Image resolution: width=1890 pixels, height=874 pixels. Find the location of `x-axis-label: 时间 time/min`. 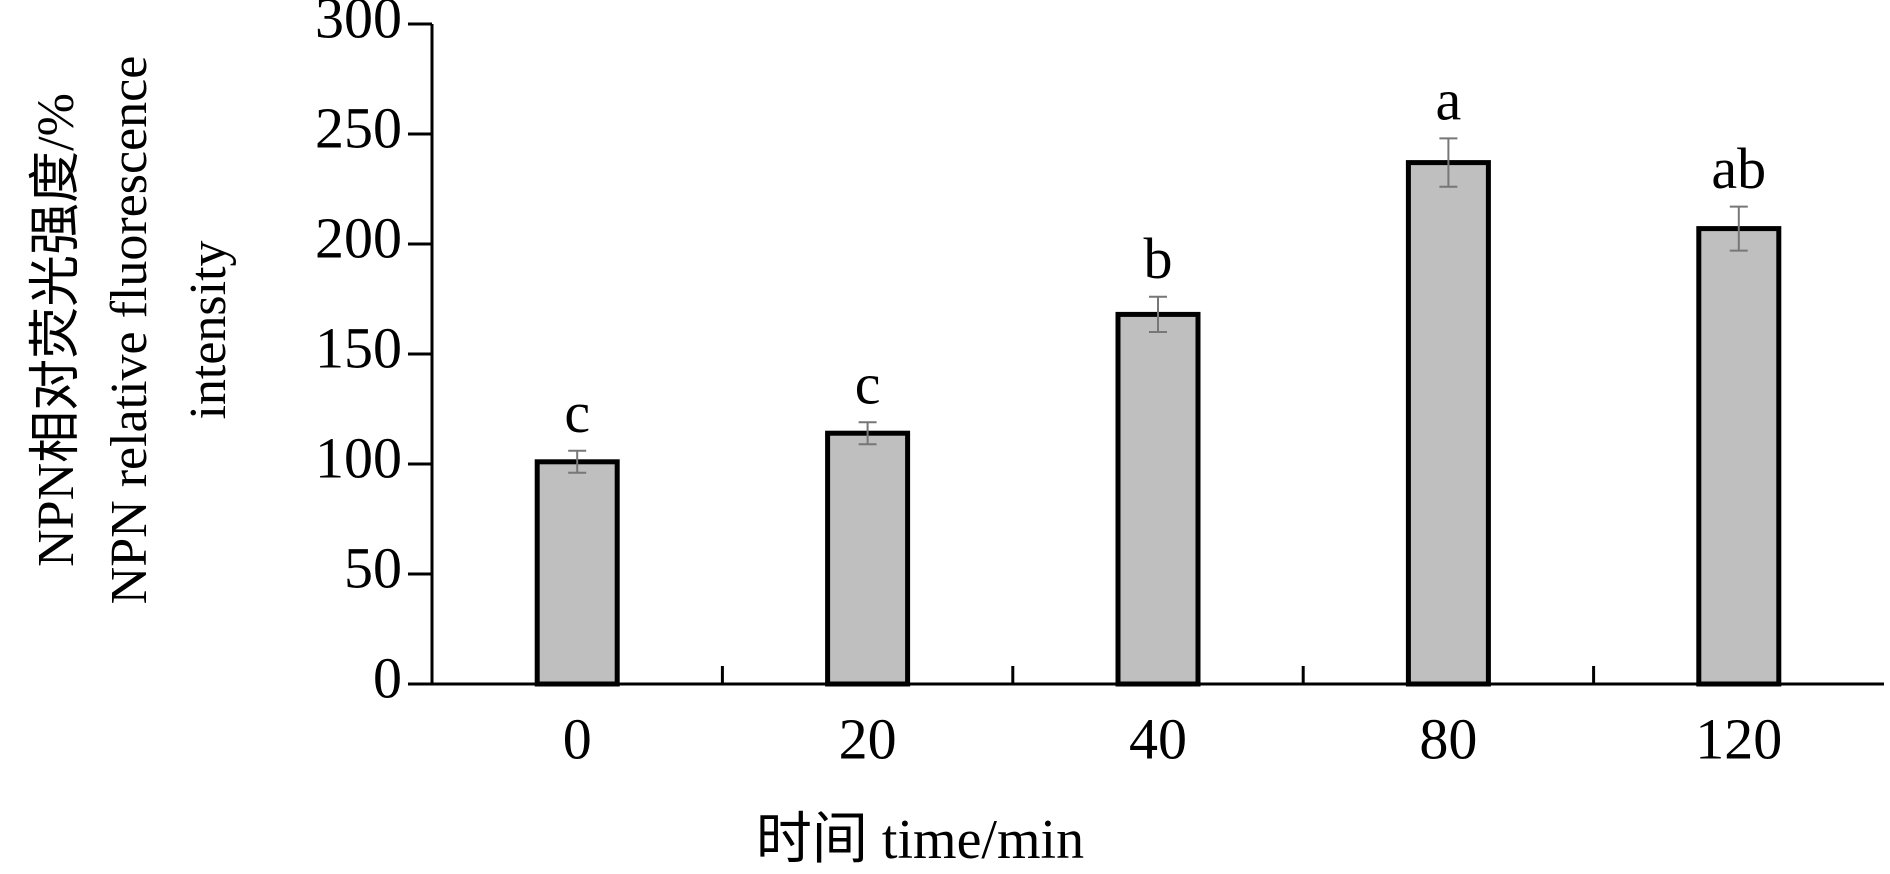

x-axis-label: 时间 time/min is located at coordinates (920, 840).